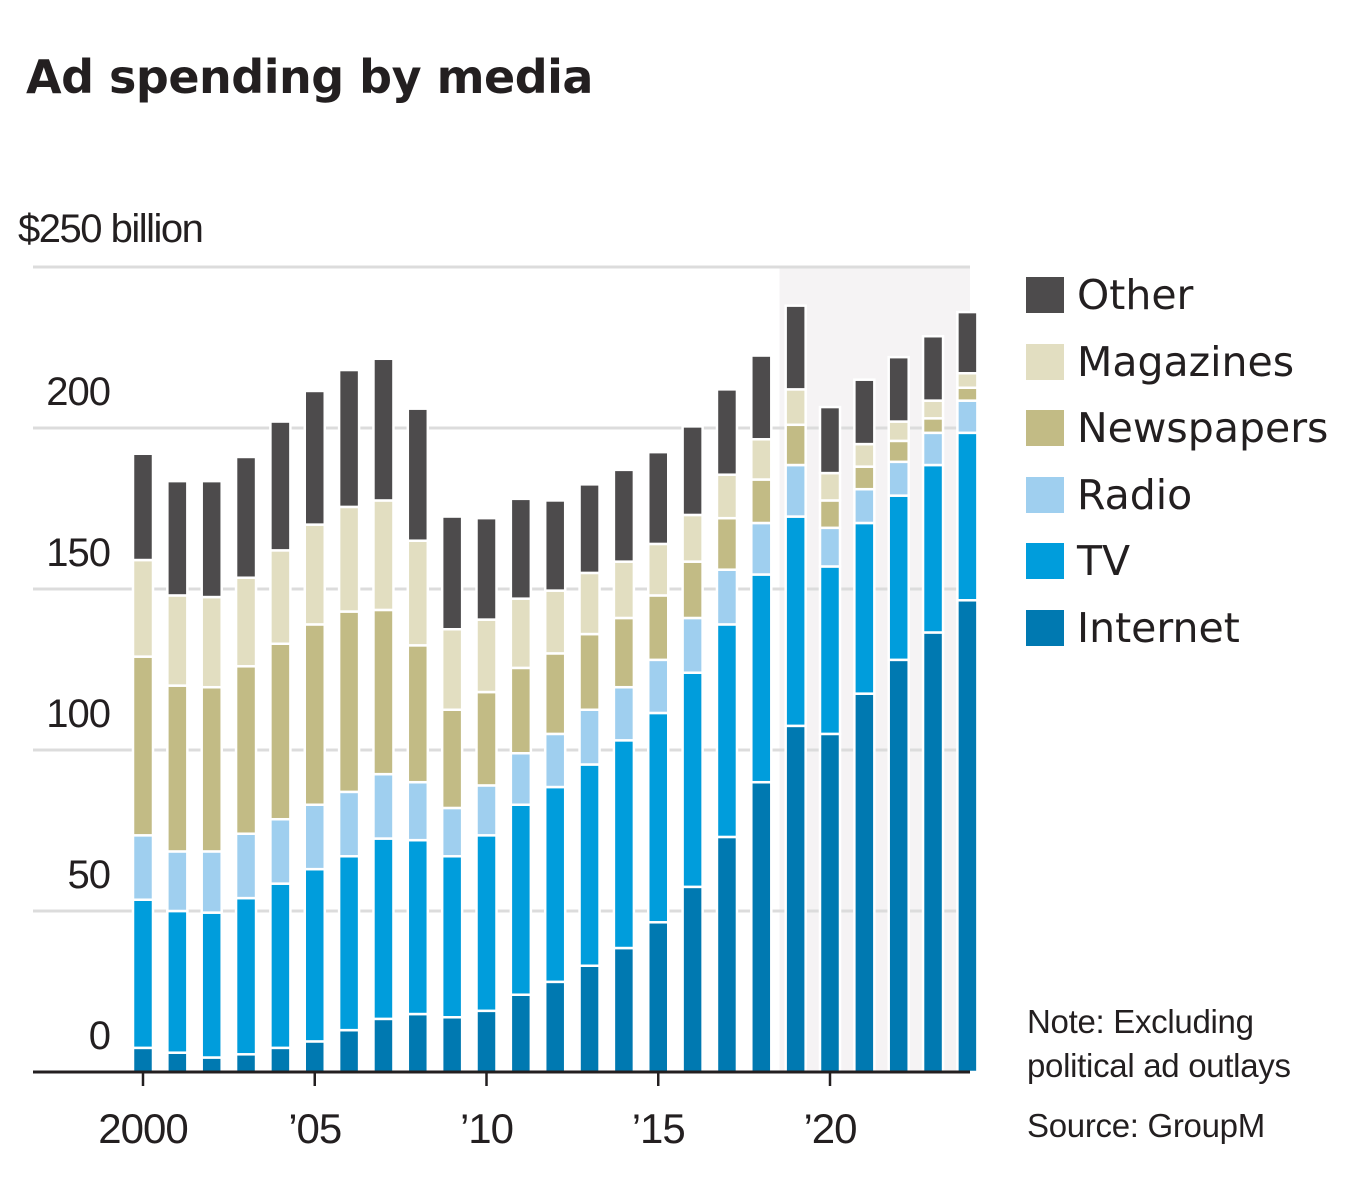 This screenshot has height=1180, width=1353. I want to click on bar-segment-magazines-2008, so click(418, 593).